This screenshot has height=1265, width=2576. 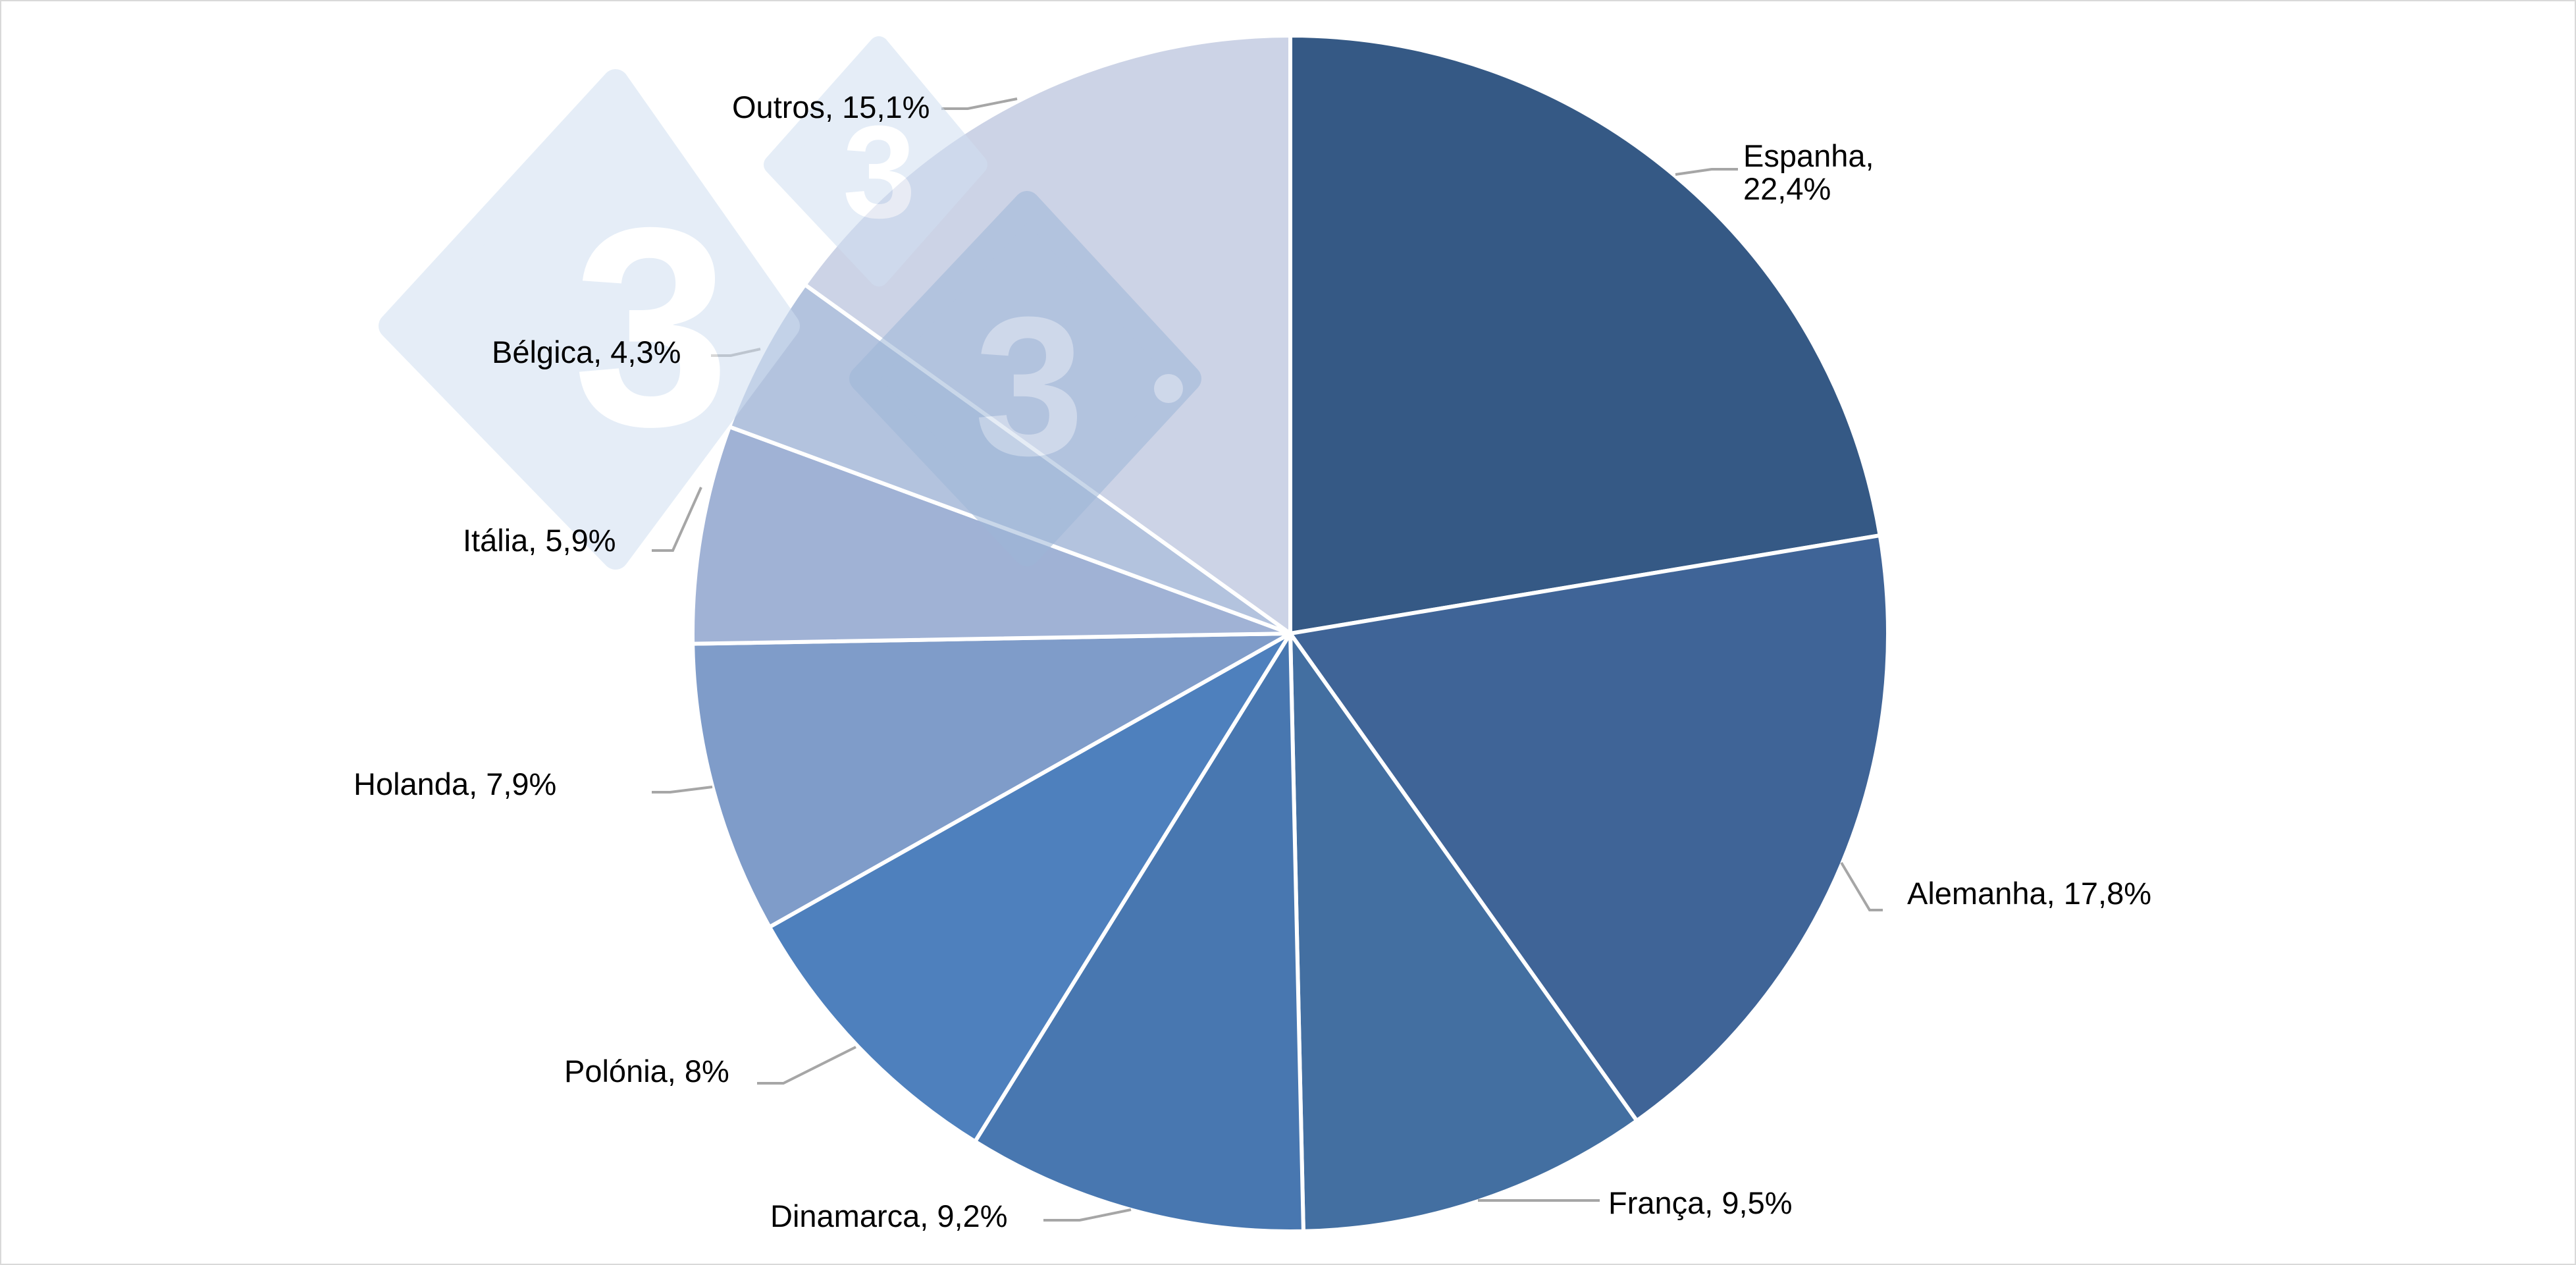 I want to click on leader-italia, so click(x=677, y=519).